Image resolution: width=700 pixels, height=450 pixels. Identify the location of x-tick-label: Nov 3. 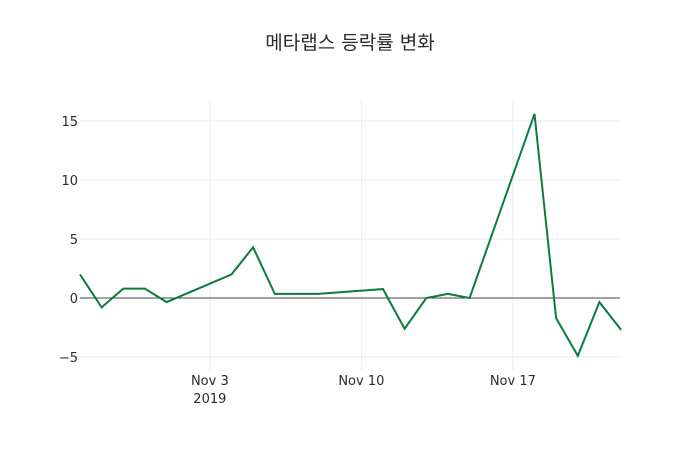
(210, 381).